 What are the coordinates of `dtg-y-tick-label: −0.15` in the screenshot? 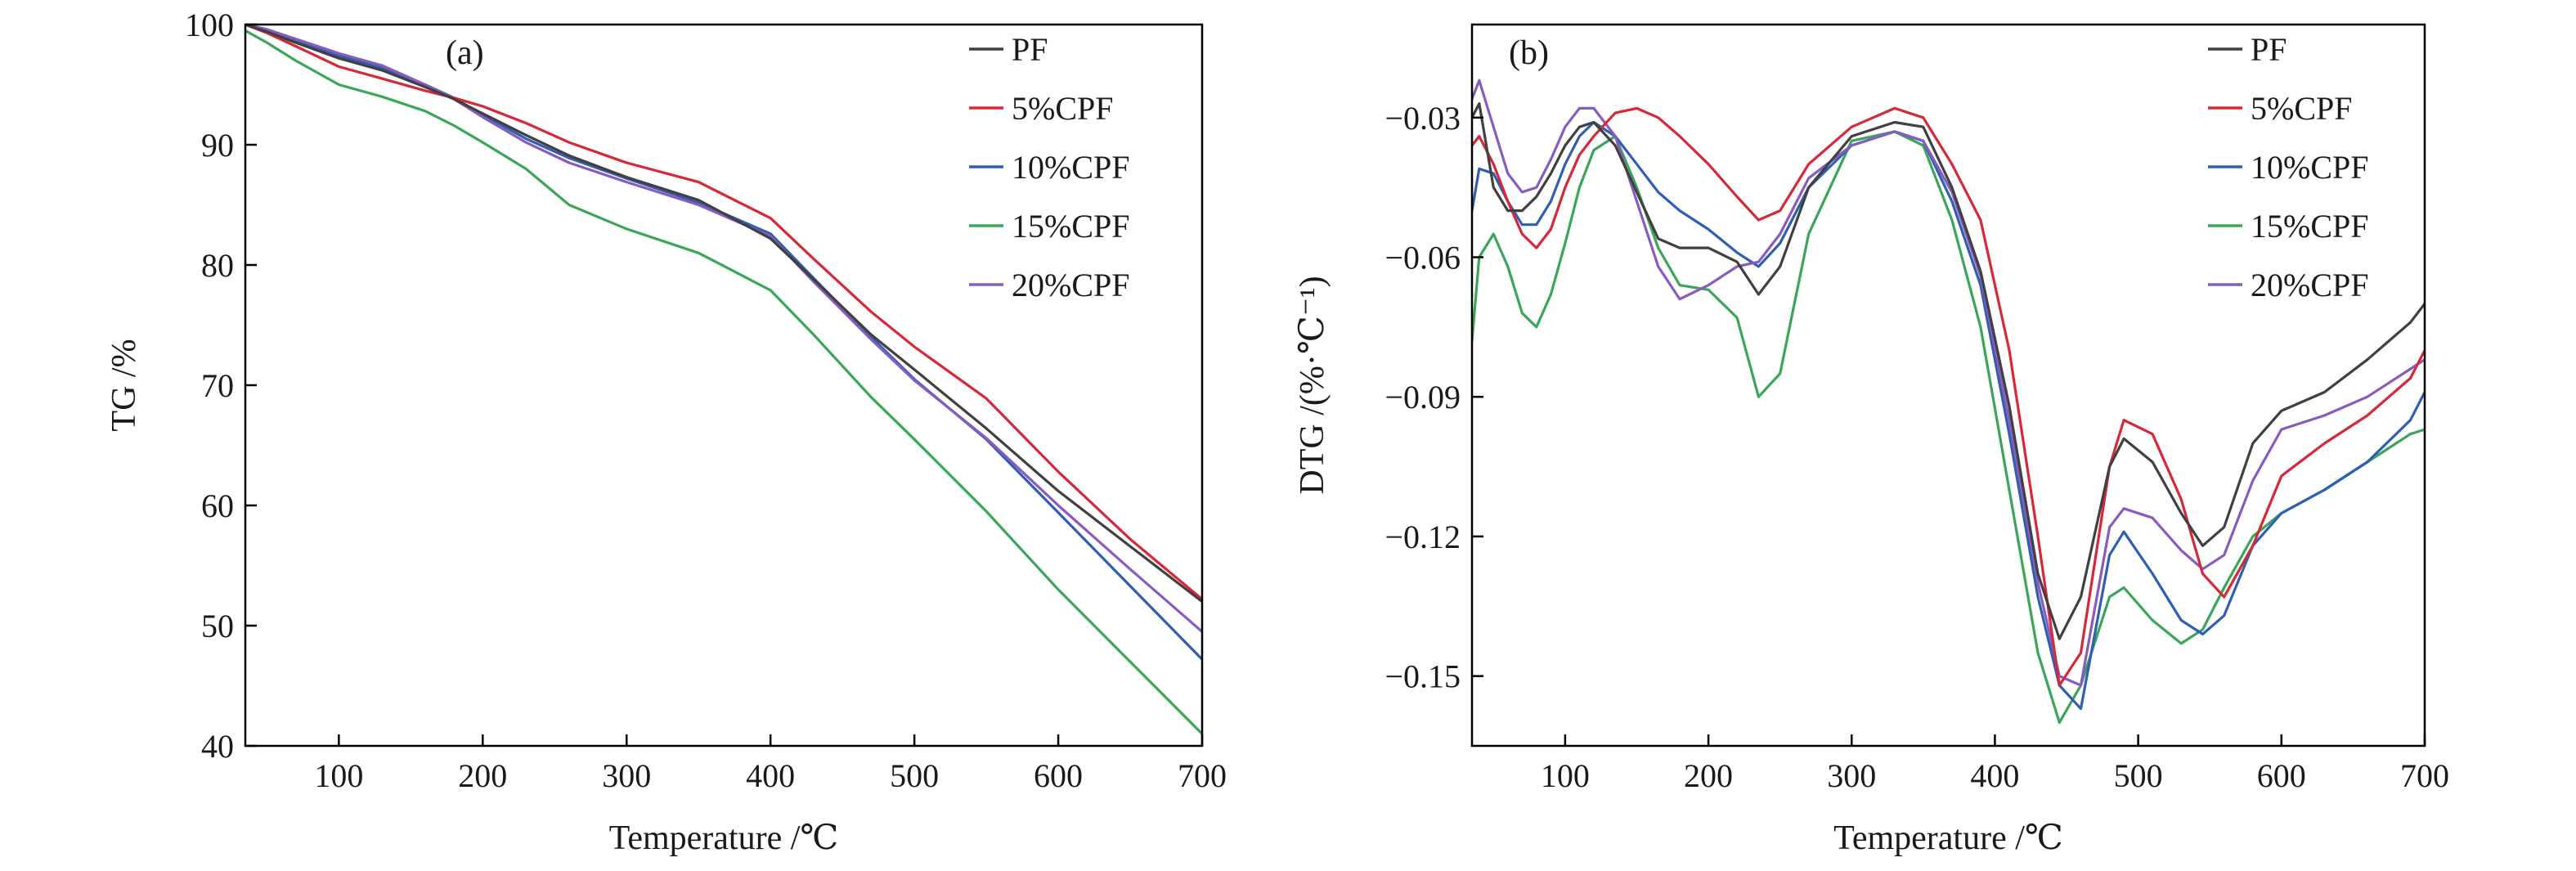 It's located at (1423, 676).